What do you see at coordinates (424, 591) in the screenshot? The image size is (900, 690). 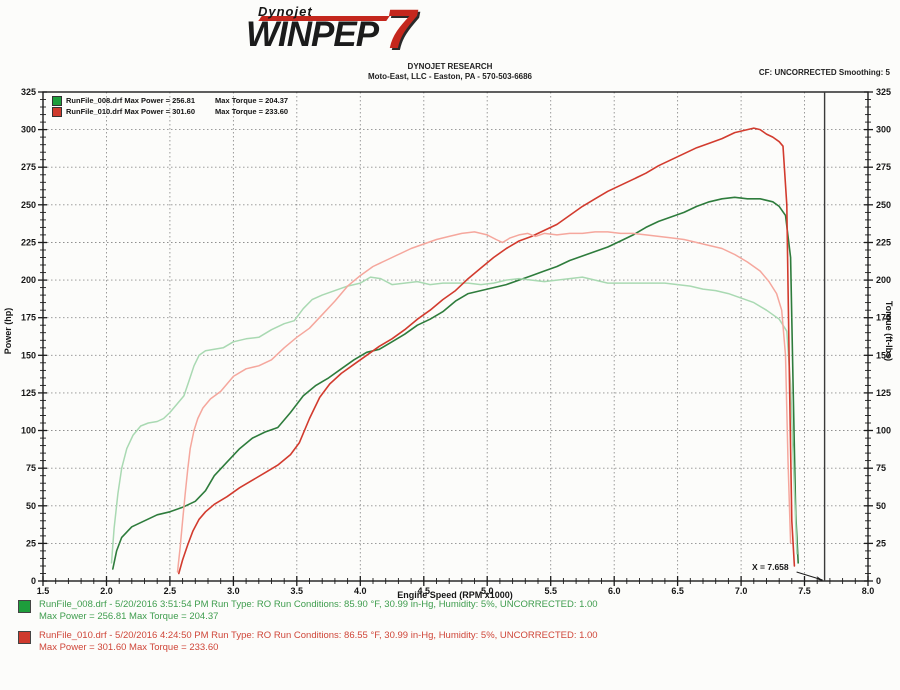 I see `svg-text: 4.5` at bounding box center [424, 591].